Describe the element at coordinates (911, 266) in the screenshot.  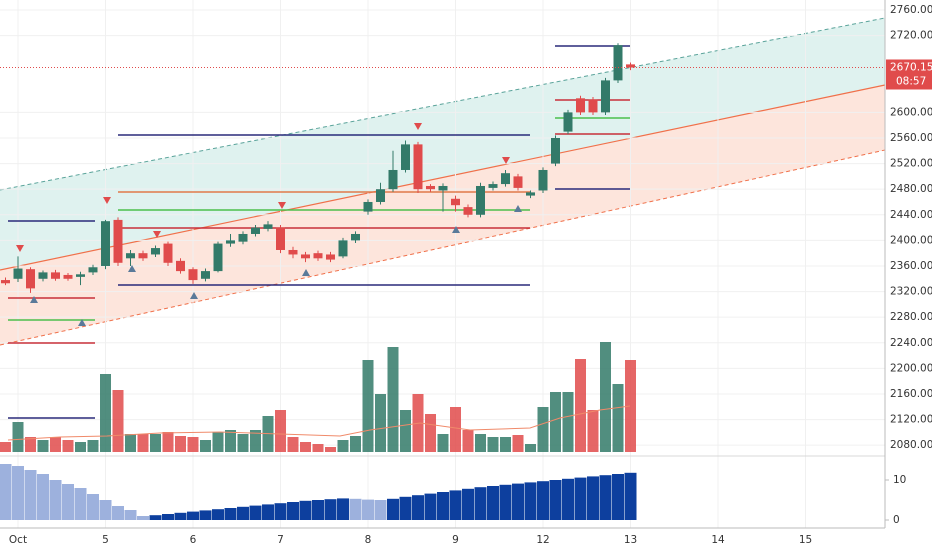
I see `y-tick-label: 2360.00` at that location.